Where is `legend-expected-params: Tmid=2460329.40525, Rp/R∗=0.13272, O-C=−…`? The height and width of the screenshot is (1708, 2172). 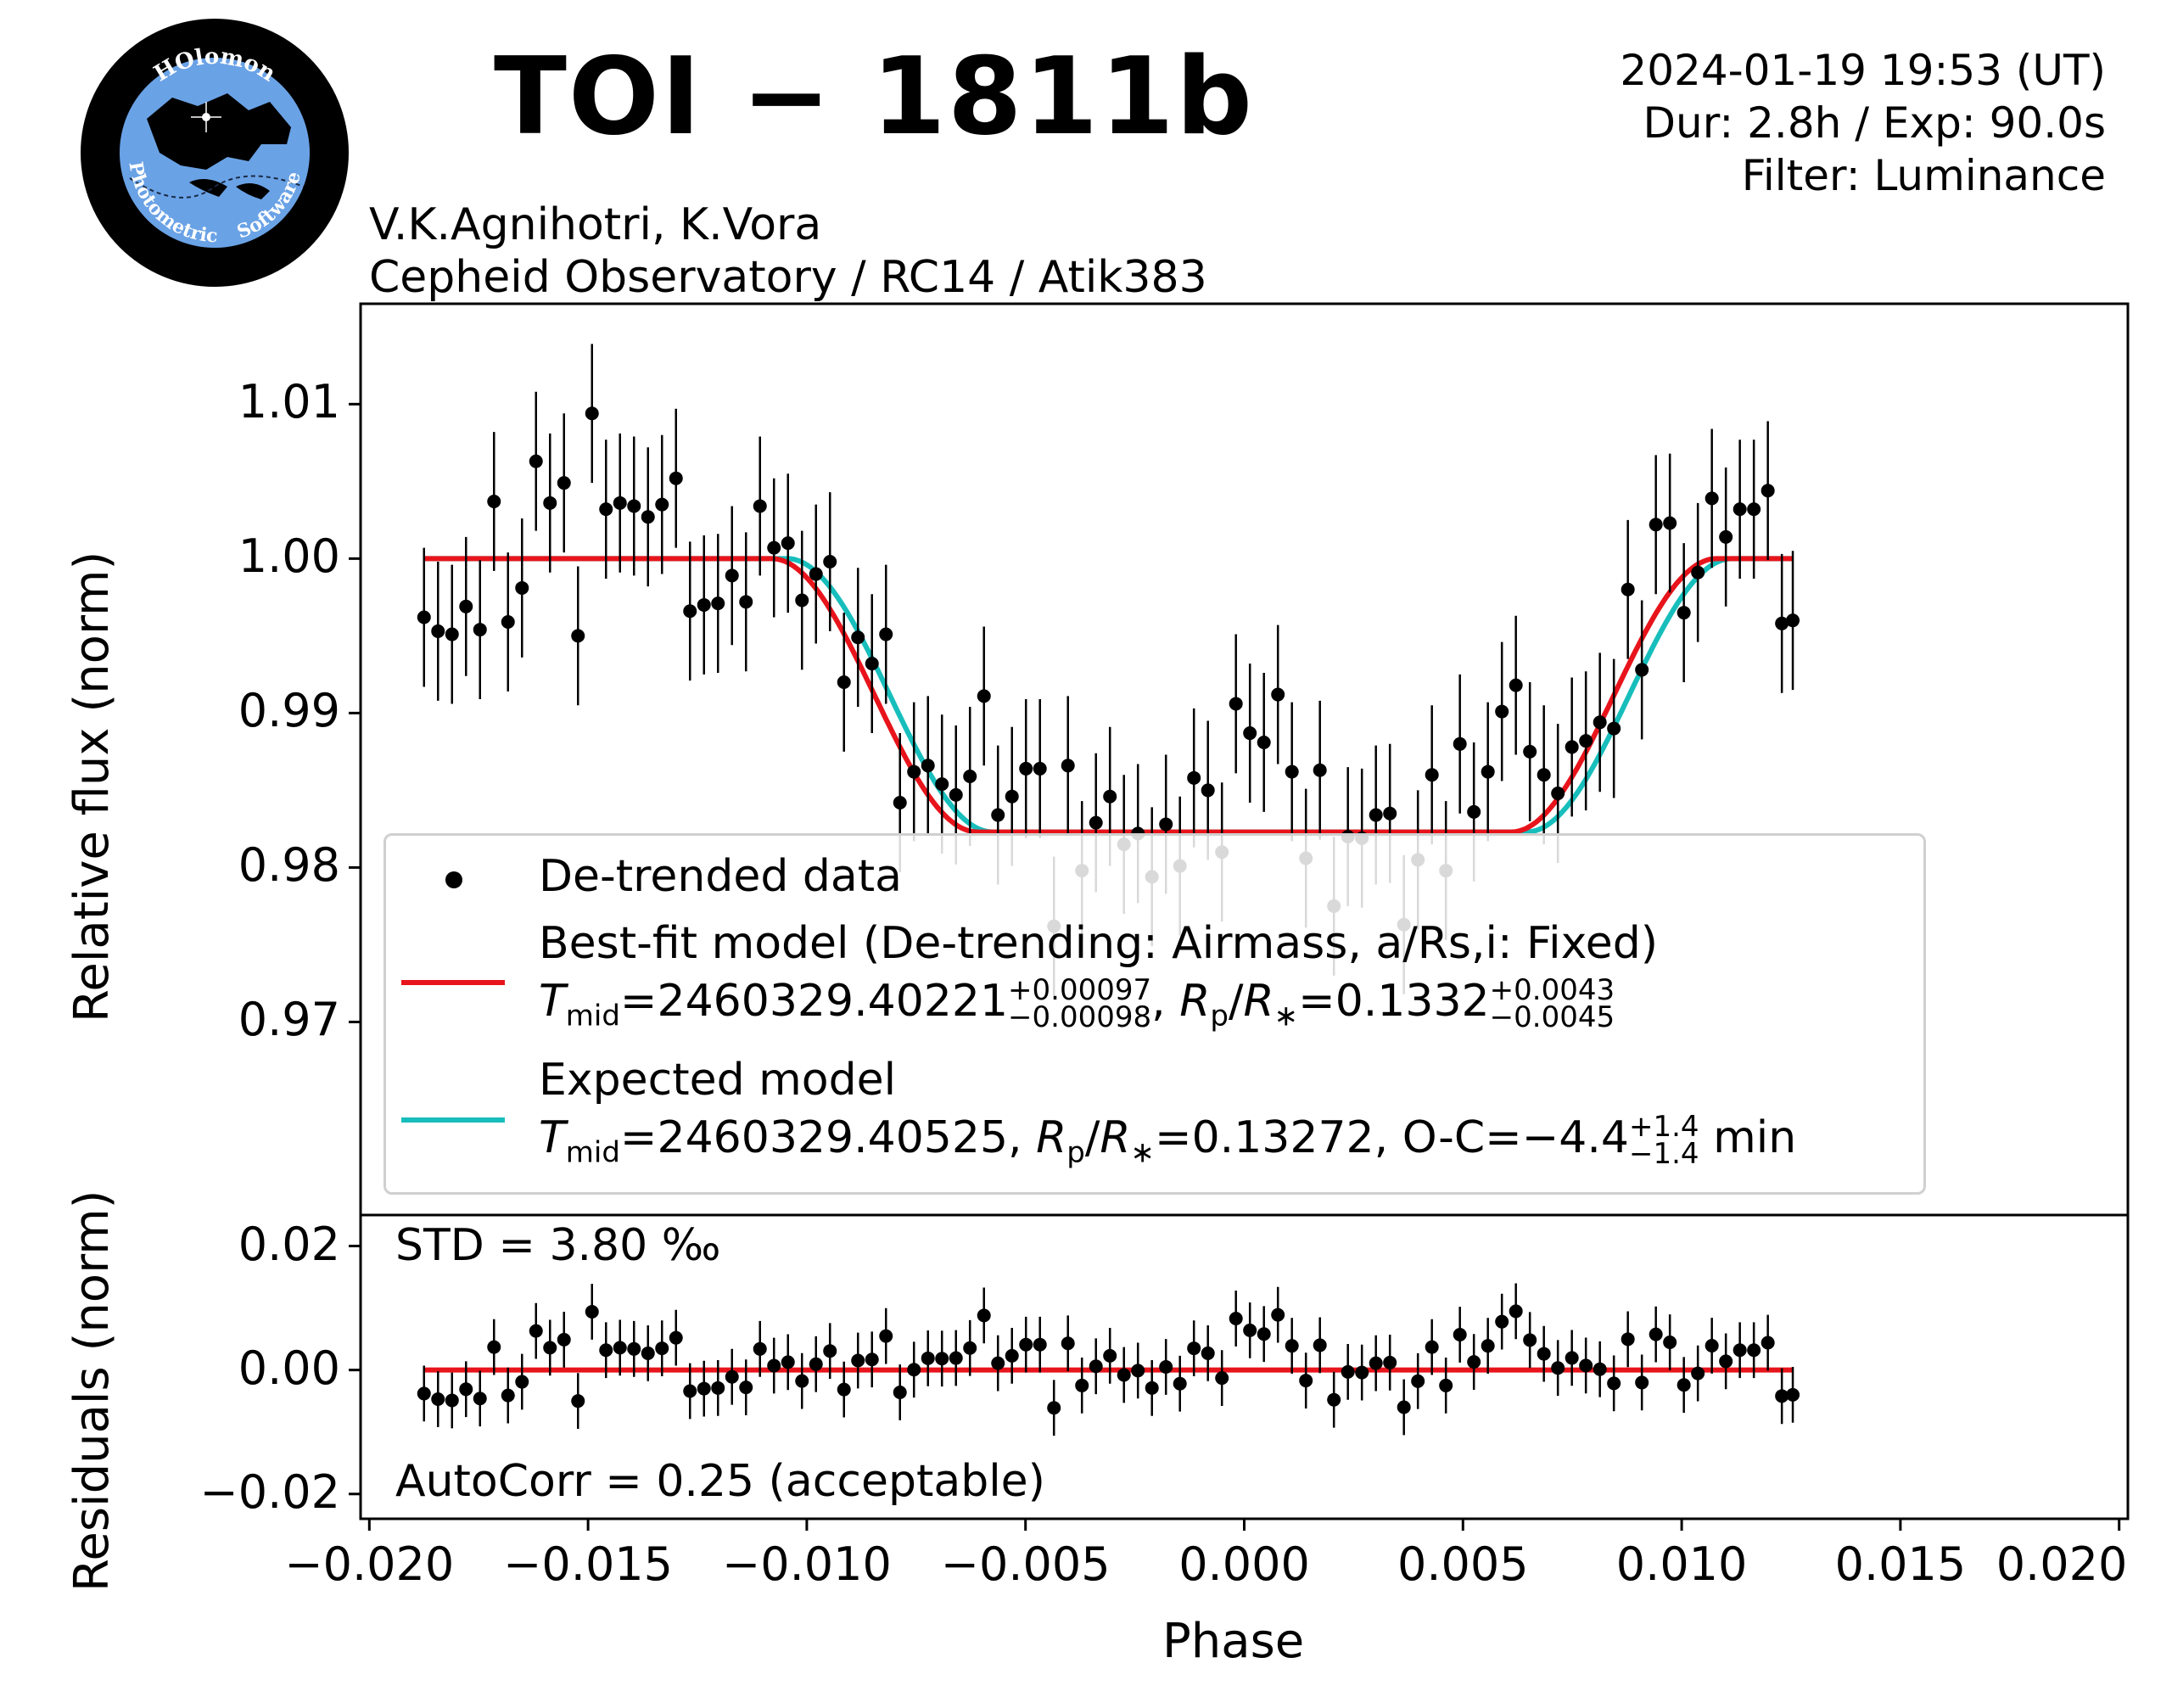 legend-expected-params: Tmid=2460329.40525, Rp/R∗=0.13272, O-C=−… is located at coordinates (1168, 1140).